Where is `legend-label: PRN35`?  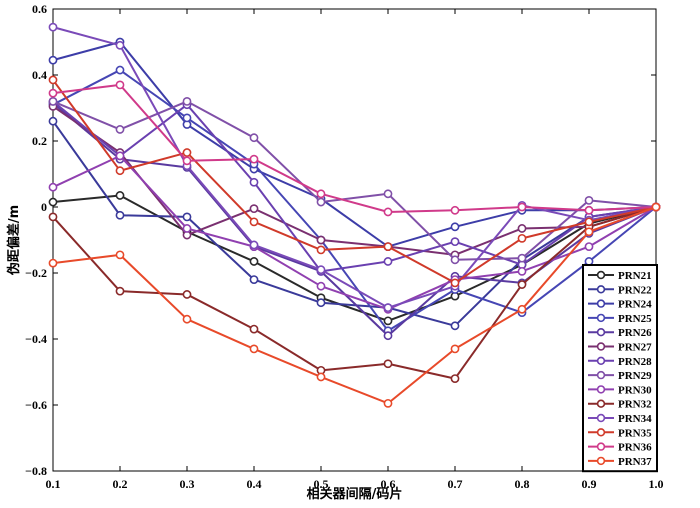 legend-label: PRN35 is located at coordinates (635, 433).